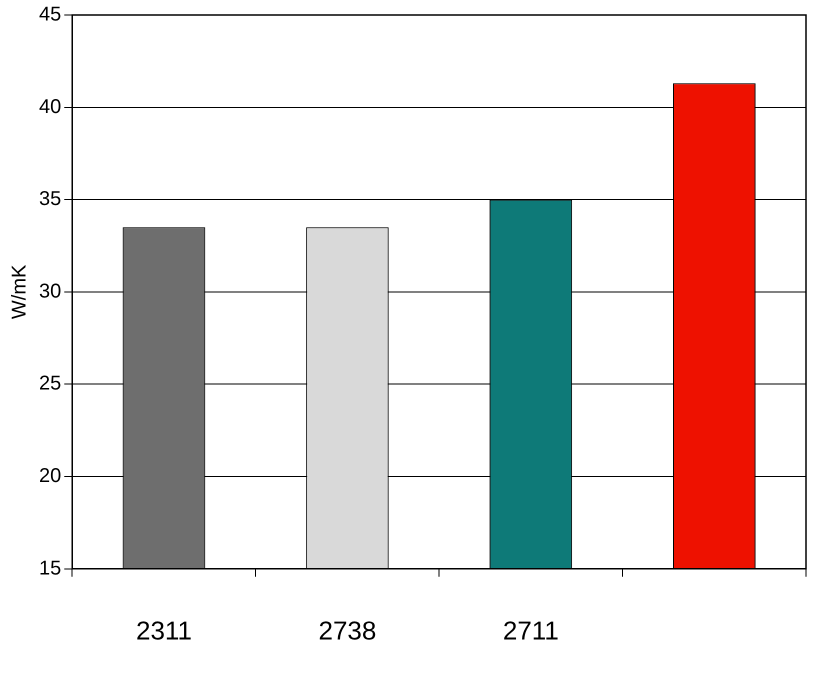 The height and width of the screenshot is (692, 816). I want to click on x-tick-label: 2311, so click(164, 631).